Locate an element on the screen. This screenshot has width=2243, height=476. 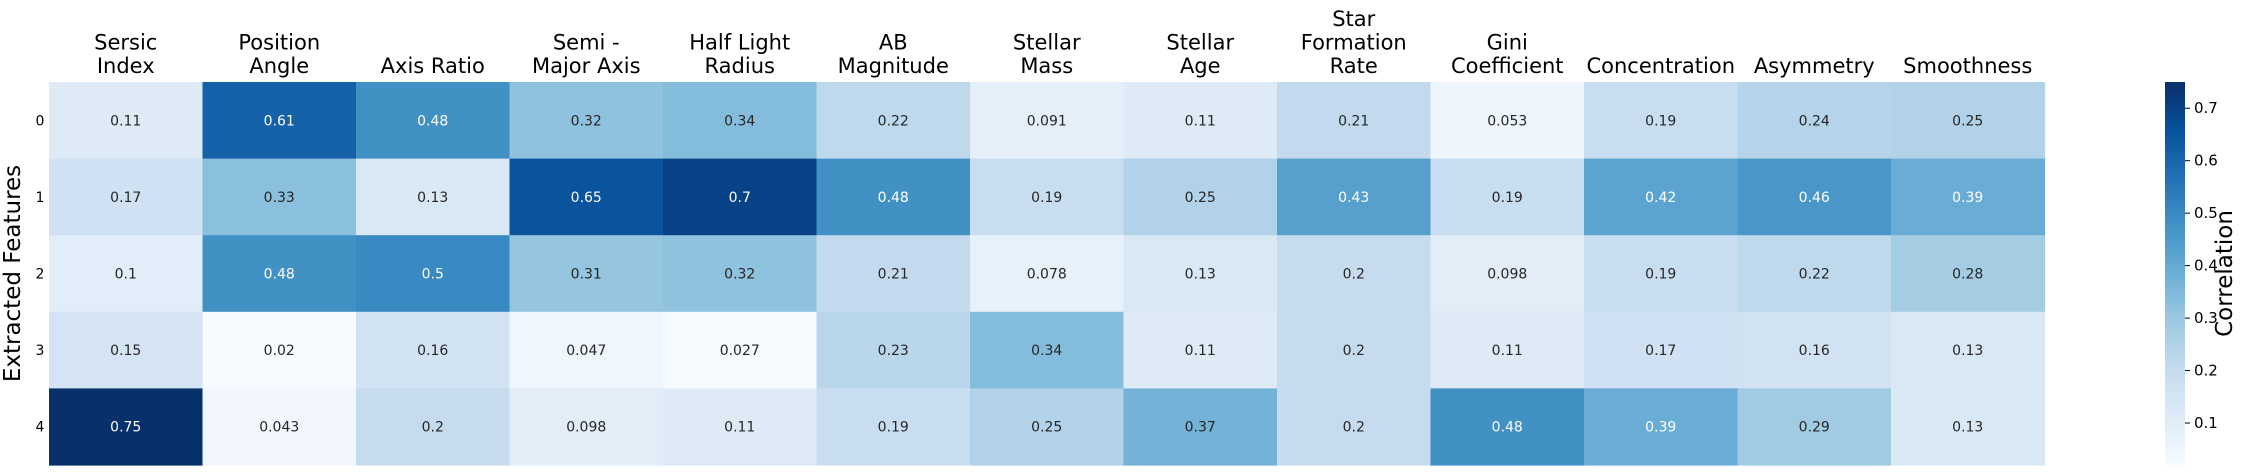
cell-value-r1-c12: 0.39 is located at coordinates (1967, 198).